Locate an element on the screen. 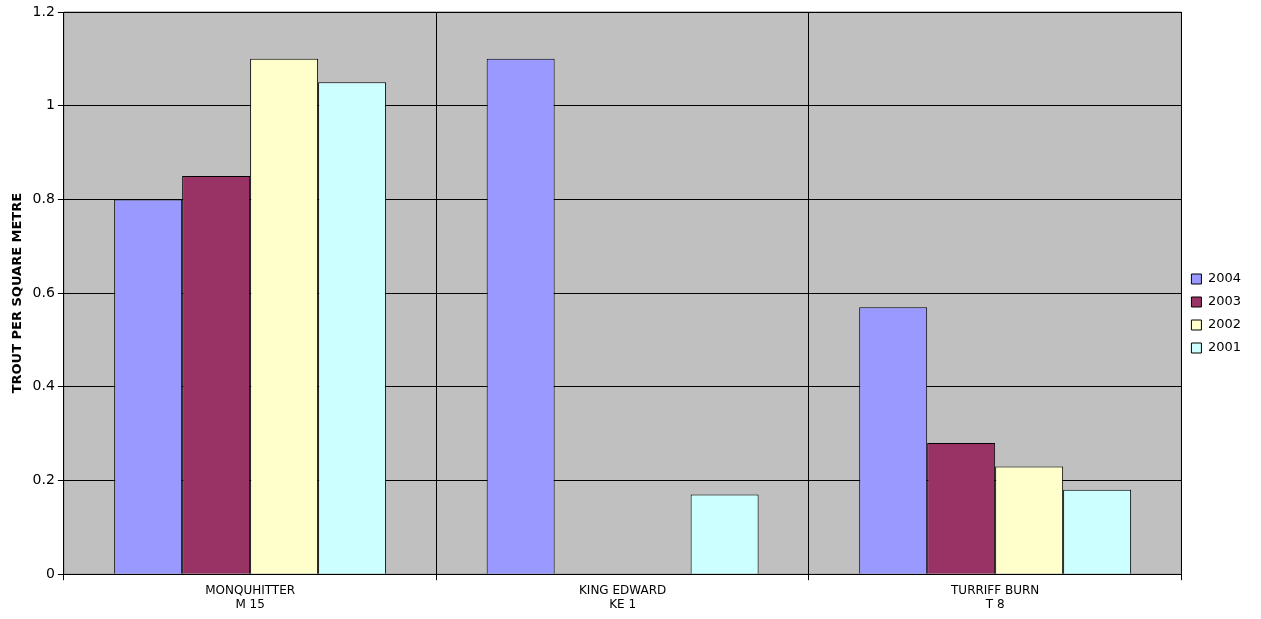  y-tick-label: 0.2 is located at coordinates (43, 479).